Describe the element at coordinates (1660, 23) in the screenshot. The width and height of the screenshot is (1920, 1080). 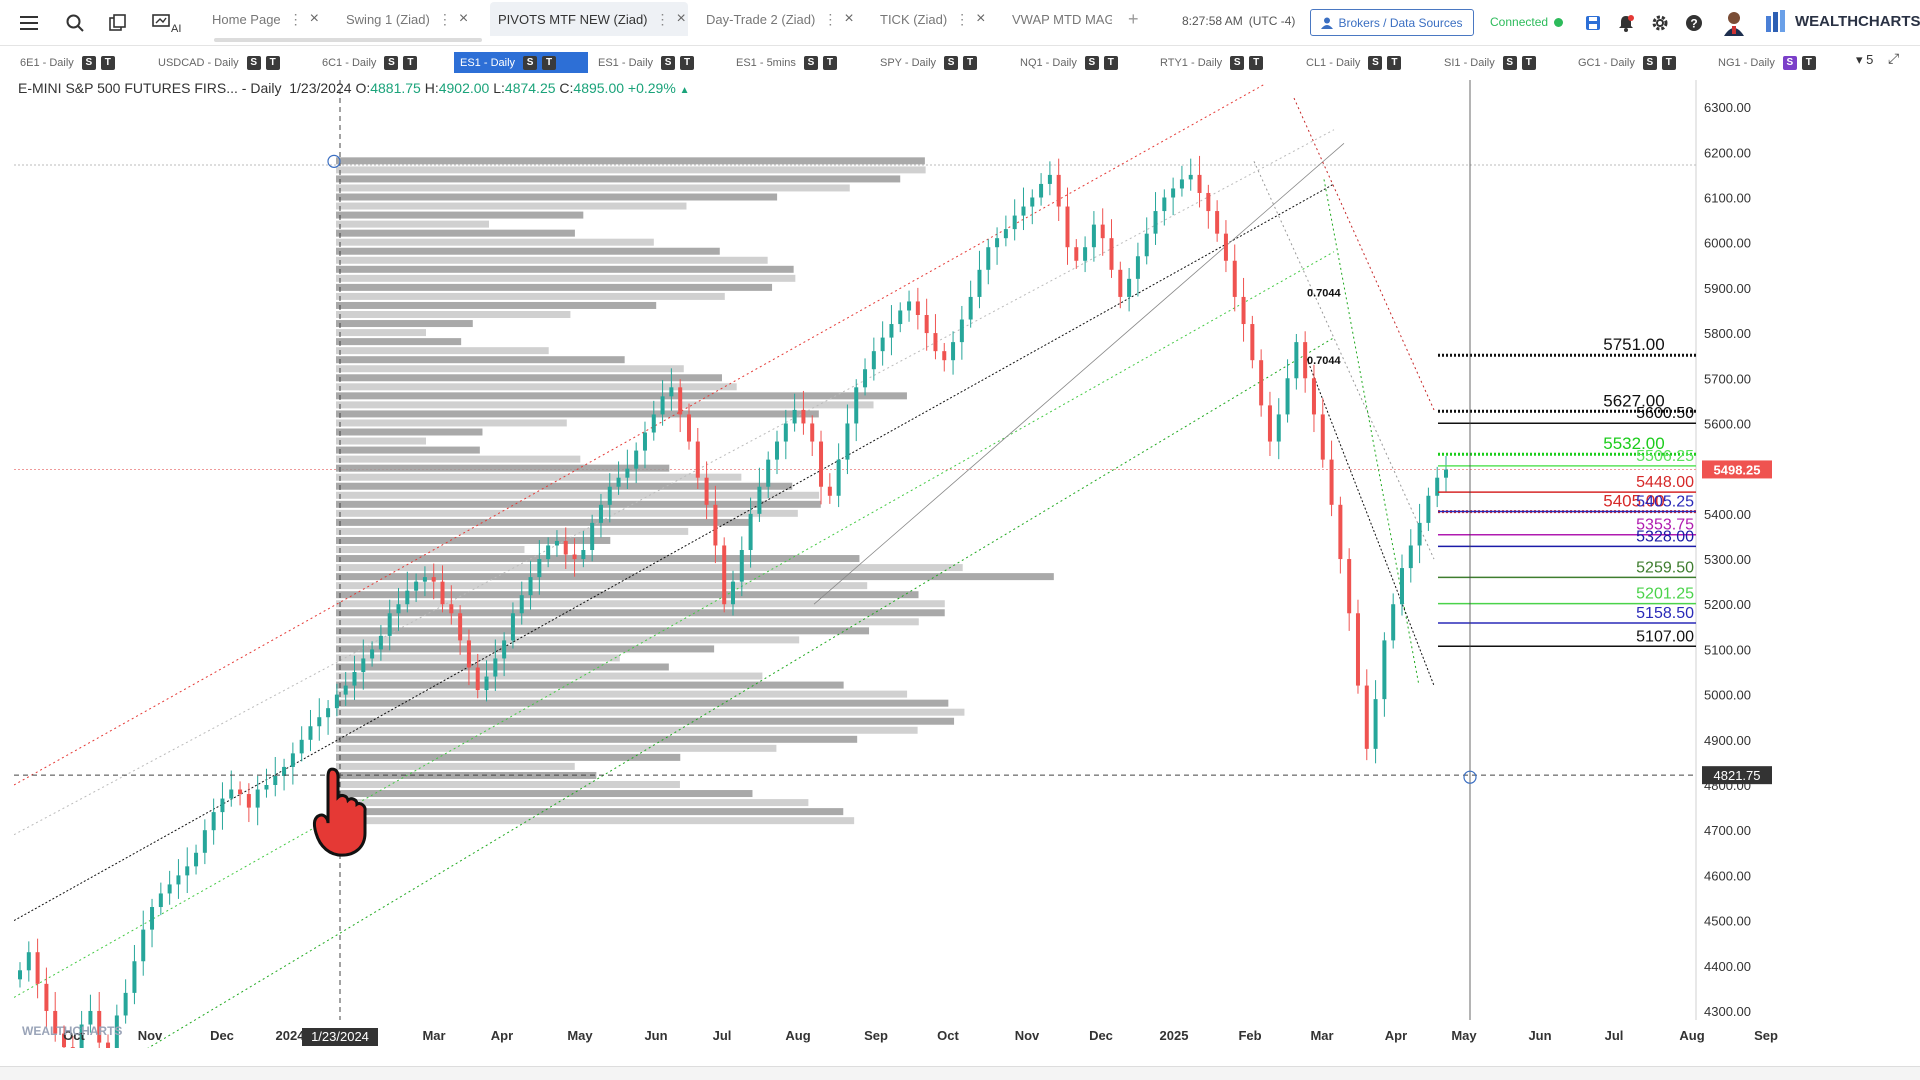
I see `gear-icon` at that location.